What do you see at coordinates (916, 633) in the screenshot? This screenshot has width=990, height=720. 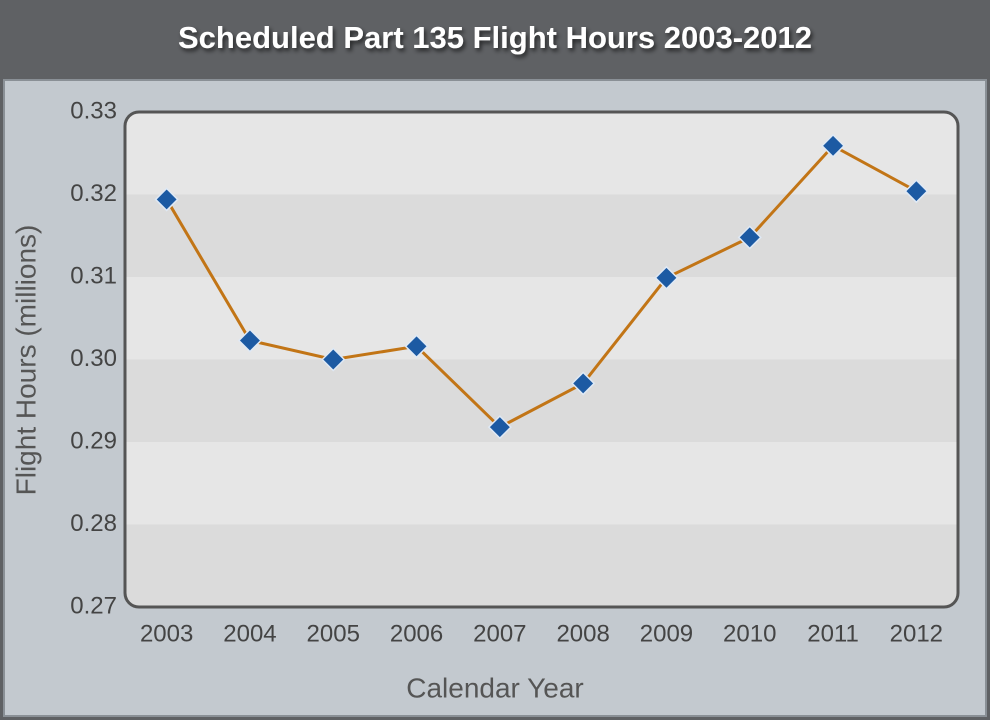 I see `x-tick-label: 2012` at bounding box center [916, 633].